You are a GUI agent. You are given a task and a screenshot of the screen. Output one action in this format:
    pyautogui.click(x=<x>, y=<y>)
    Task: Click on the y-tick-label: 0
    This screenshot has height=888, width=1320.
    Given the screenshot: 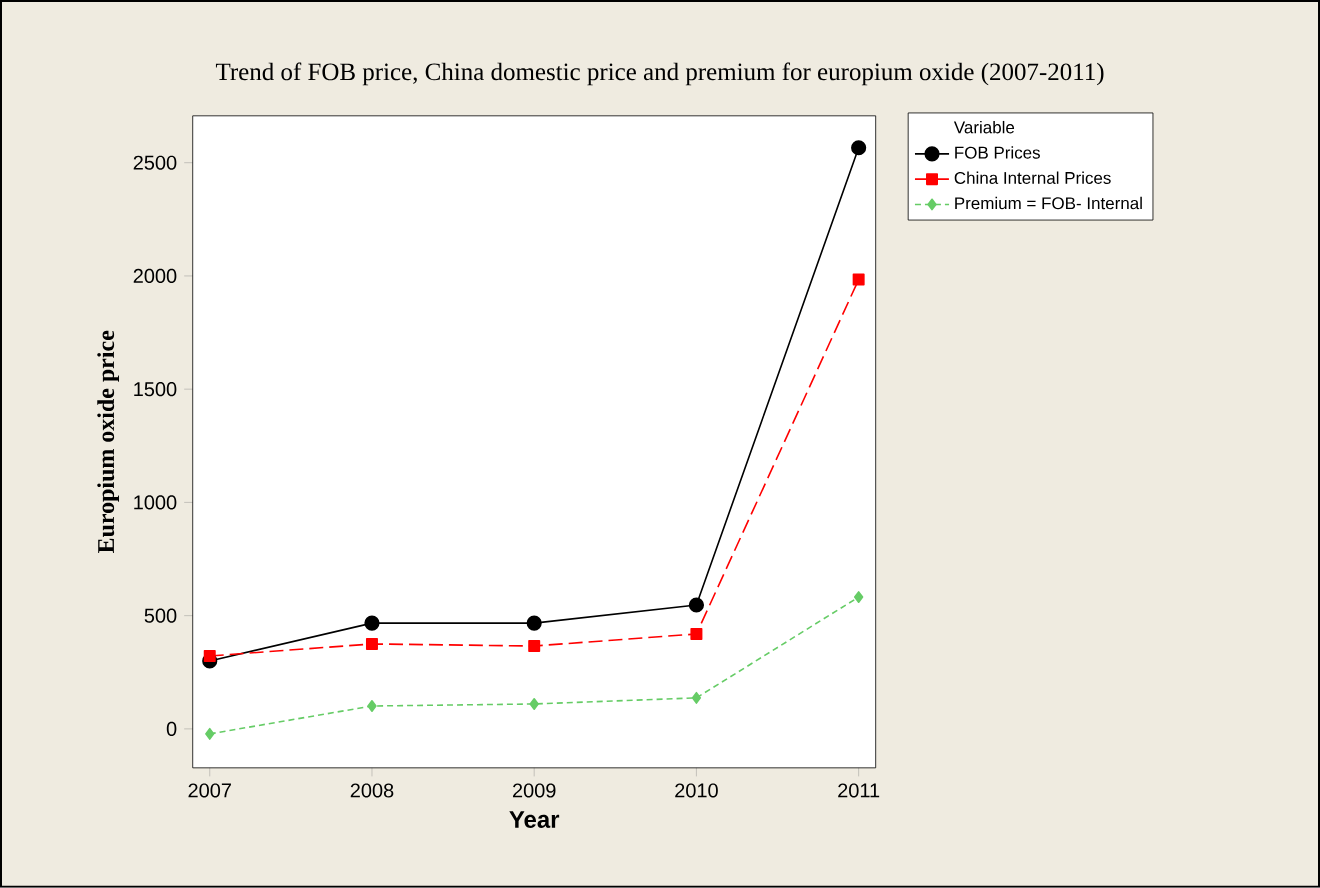 What is the action you would take?
    pyautogui.click(x=171, y=729)
    